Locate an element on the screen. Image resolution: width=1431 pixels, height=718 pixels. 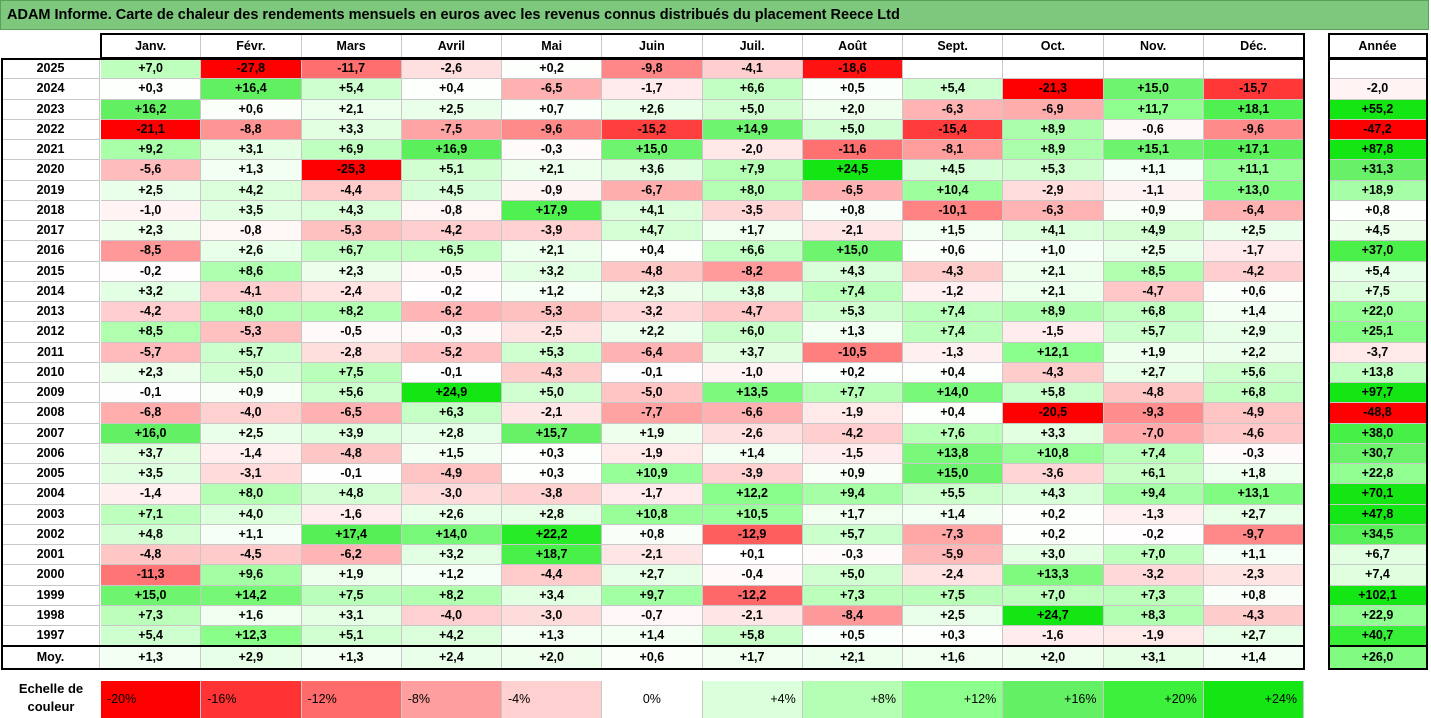
heatmap-cell: -0,6 is located at coordinates (1153, 129).